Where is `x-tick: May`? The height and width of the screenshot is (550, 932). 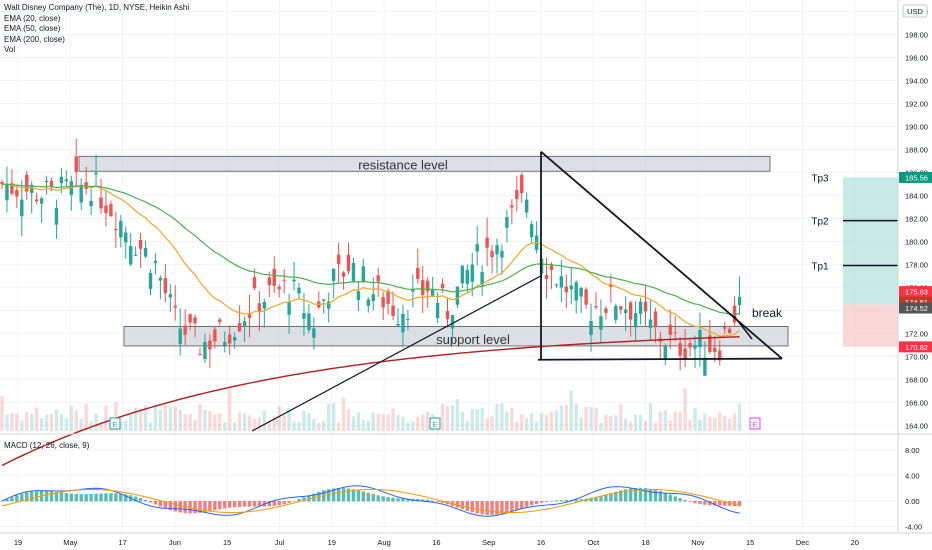
x-tick: May is located at coordinates (70, 542).